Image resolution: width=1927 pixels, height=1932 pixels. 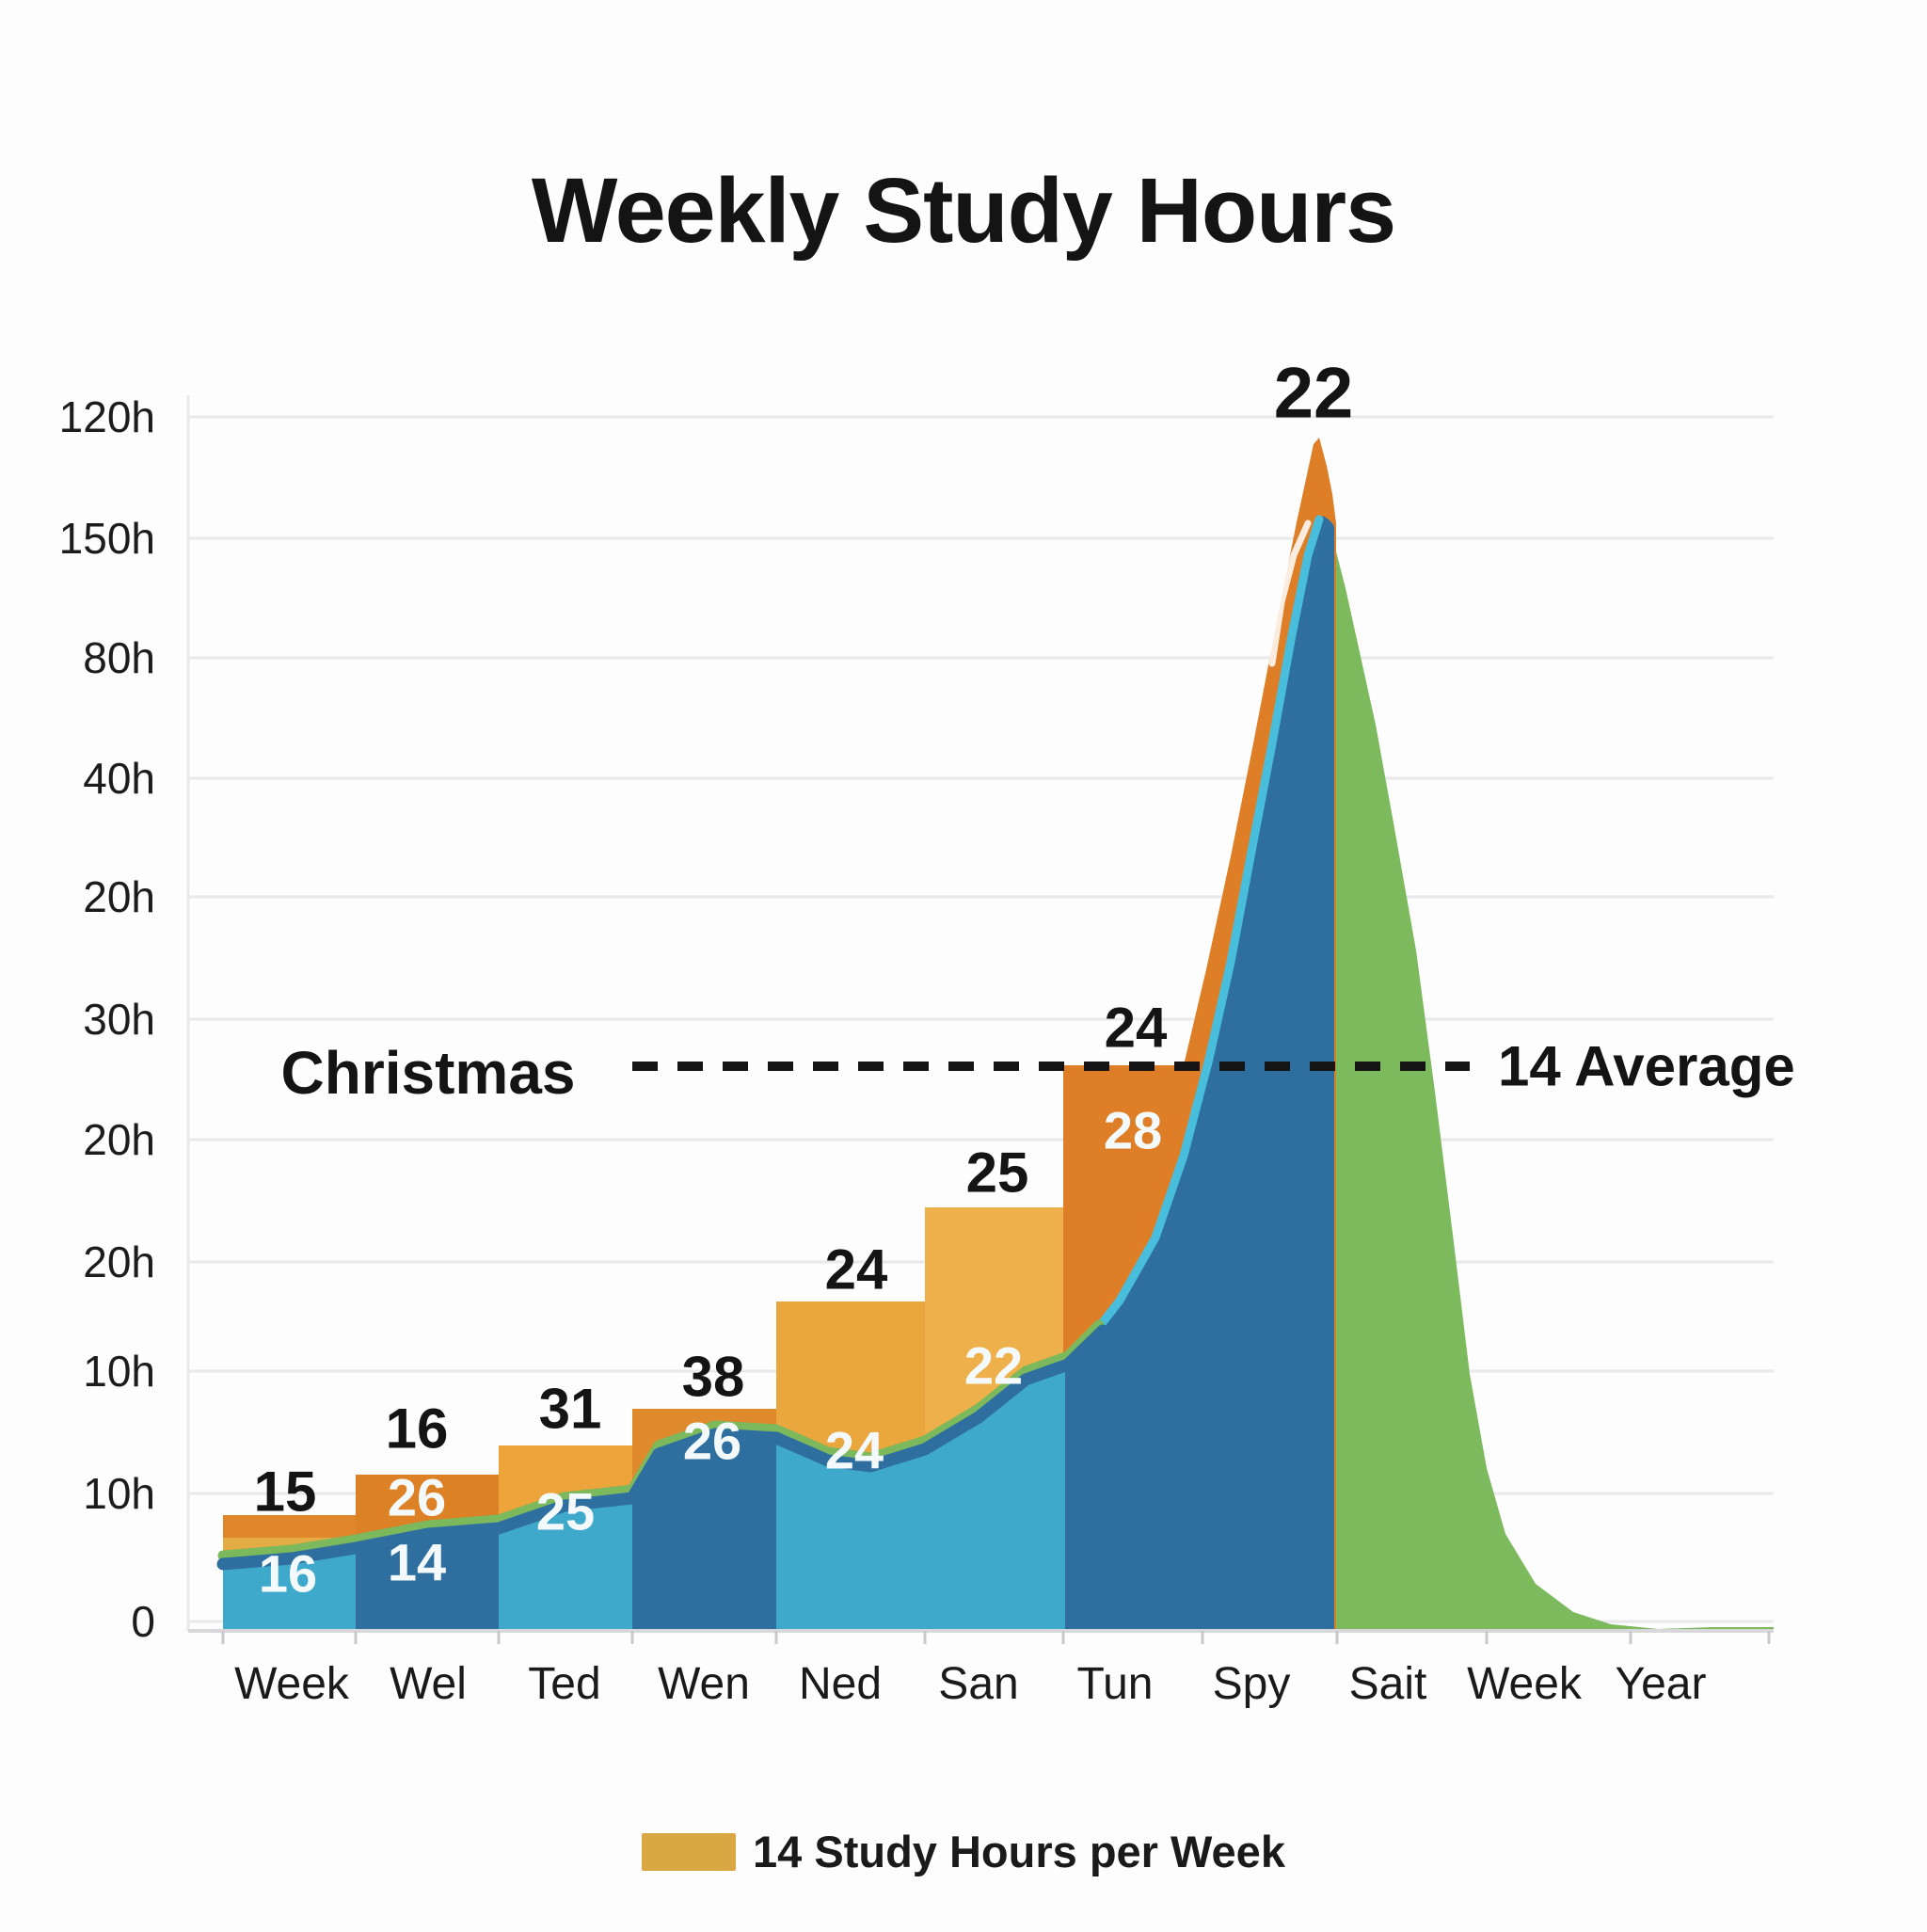 I want to click on value-above-san: 25, so click(x=997, y=1173).